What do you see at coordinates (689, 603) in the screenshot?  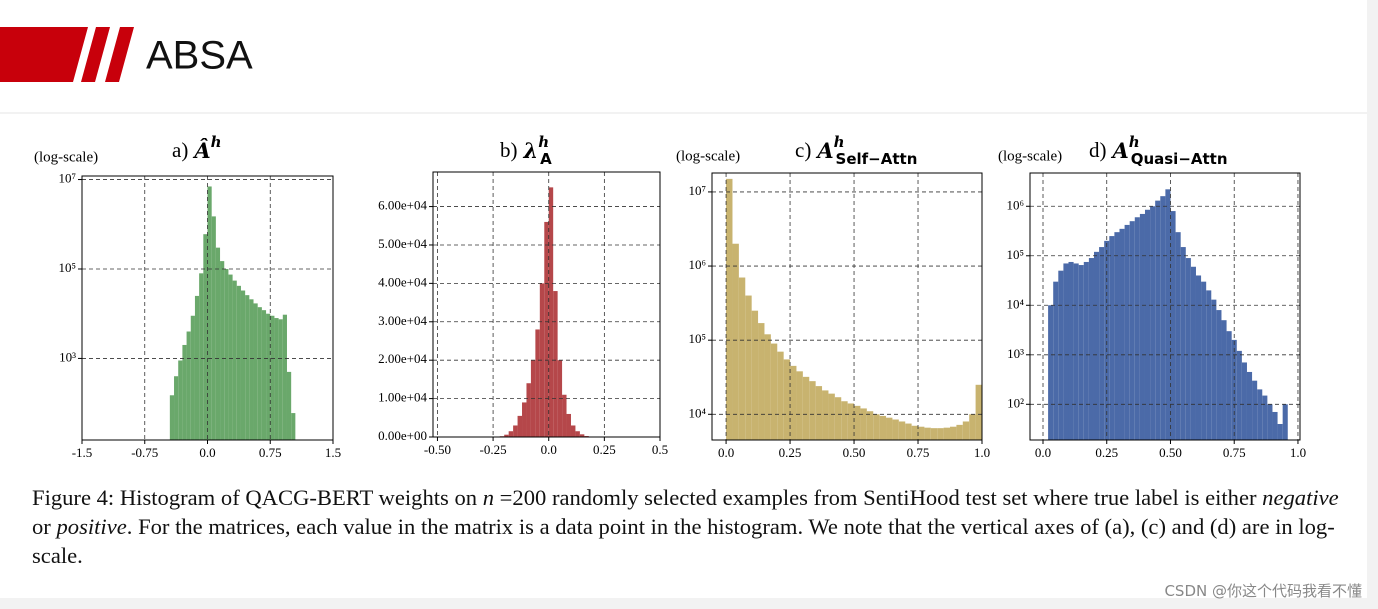 I see `bottom-strip` at bounding box center [689, 603].